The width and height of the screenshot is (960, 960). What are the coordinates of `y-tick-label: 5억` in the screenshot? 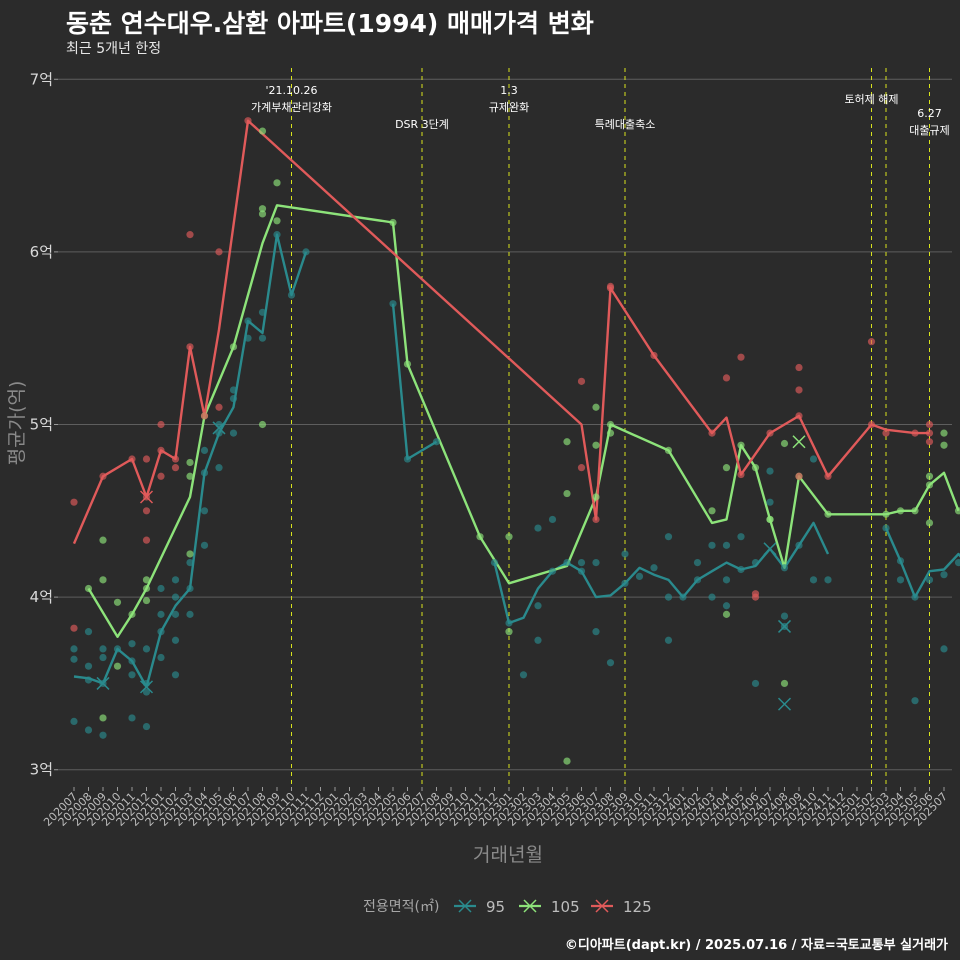 It's located at (41, 425).